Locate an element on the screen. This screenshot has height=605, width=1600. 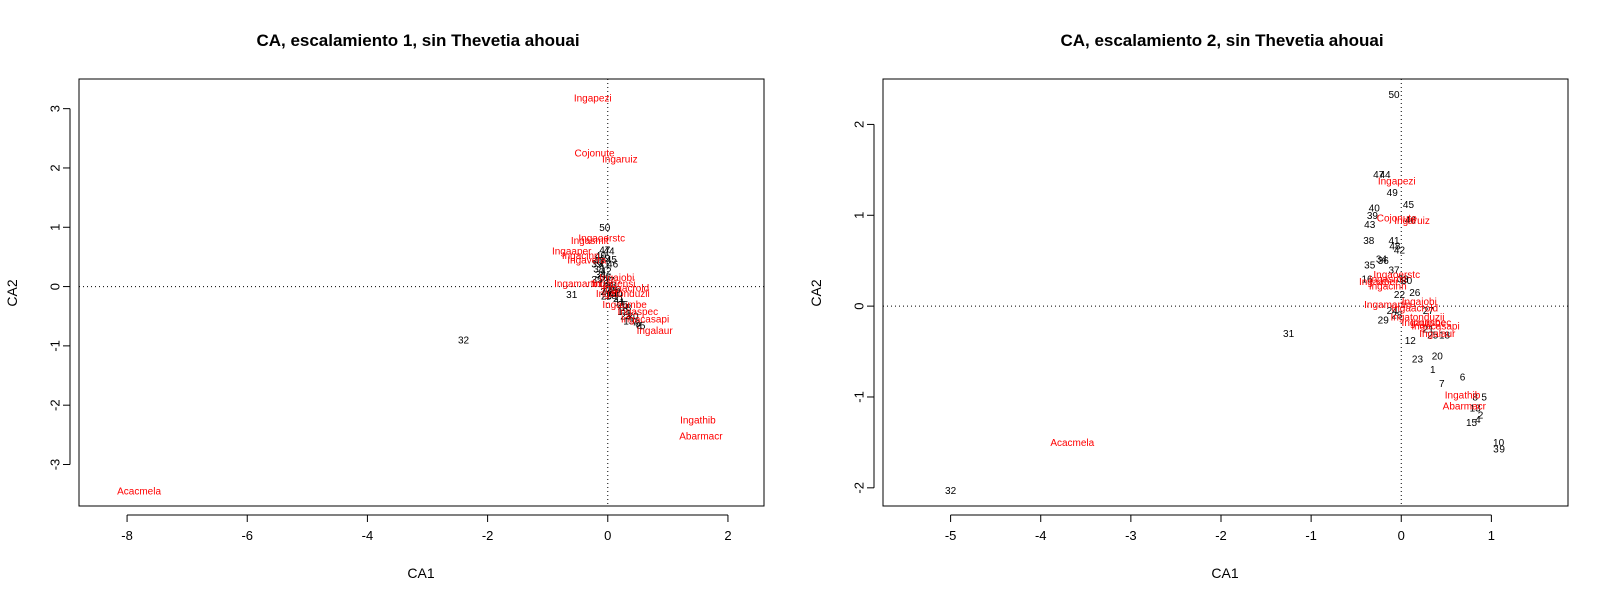
site-label: 31 is located at coordinates (1289, 334).